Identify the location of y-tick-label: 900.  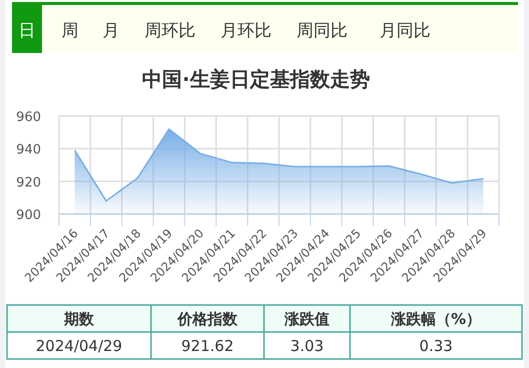
(28, 215).